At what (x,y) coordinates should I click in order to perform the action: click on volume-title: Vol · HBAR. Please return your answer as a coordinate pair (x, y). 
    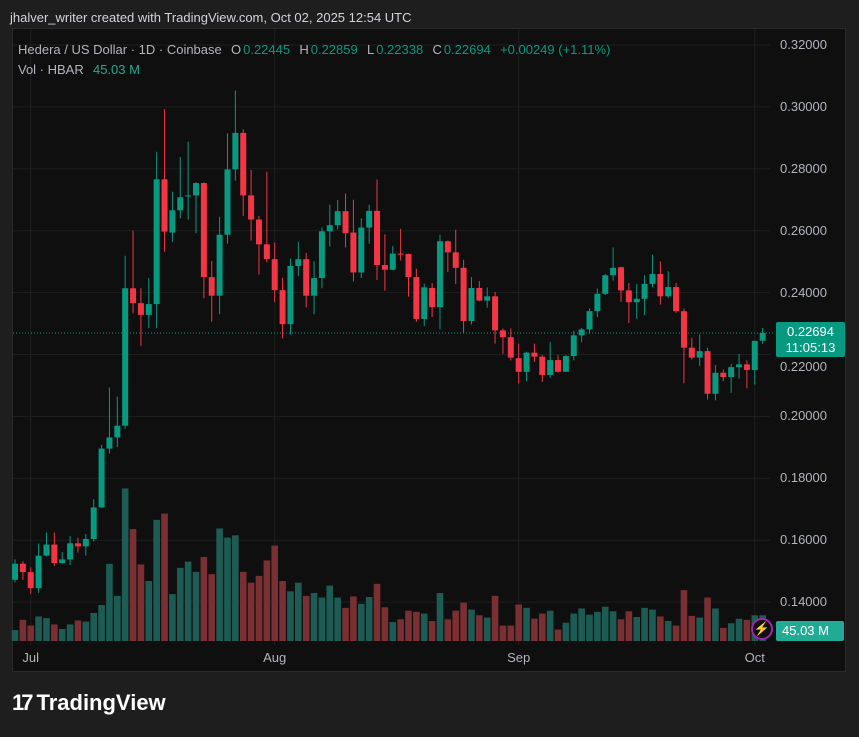
    Looking at the image, I should click on (51, 69).